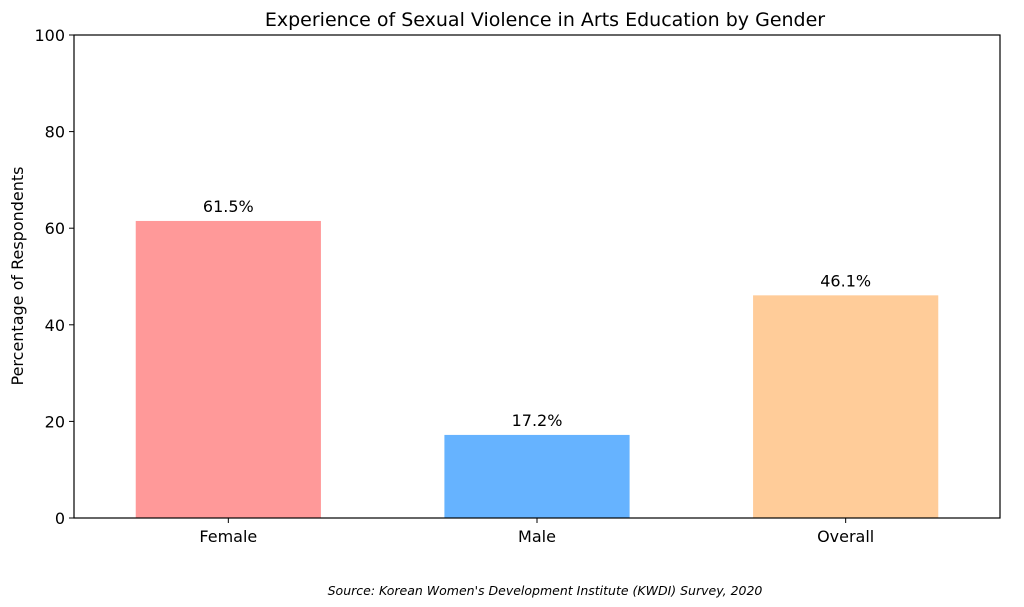 The width and height of the screenshot is (1024, 607). I want to click on x-tick-label: Male, so click(537, 536).